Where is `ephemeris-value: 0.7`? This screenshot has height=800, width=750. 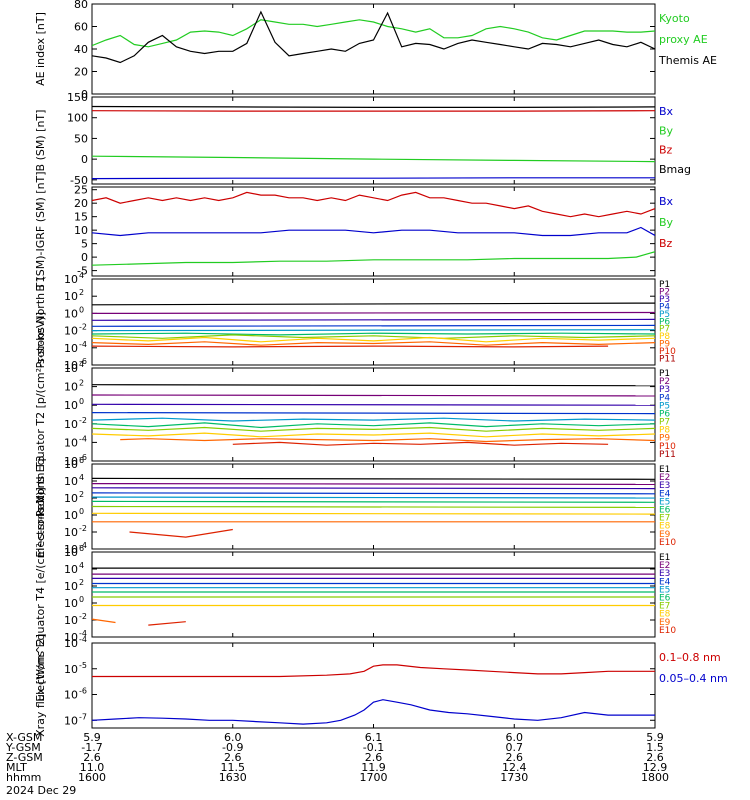
ephemeris-value: 0.7 is located at coordinates (515, 747).